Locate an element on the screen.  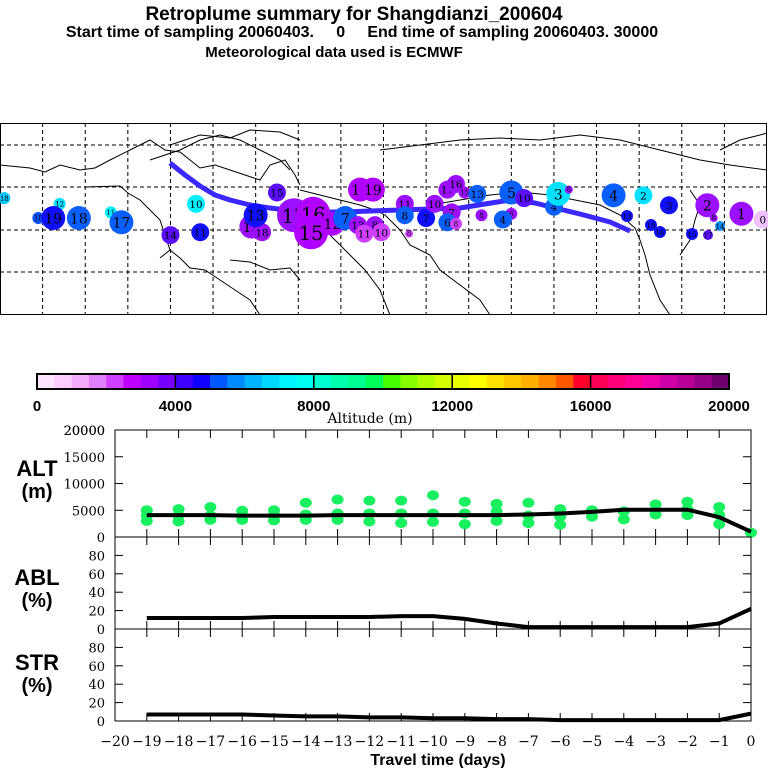
x-tick-label: −19 is located at coordinates (147, 742).